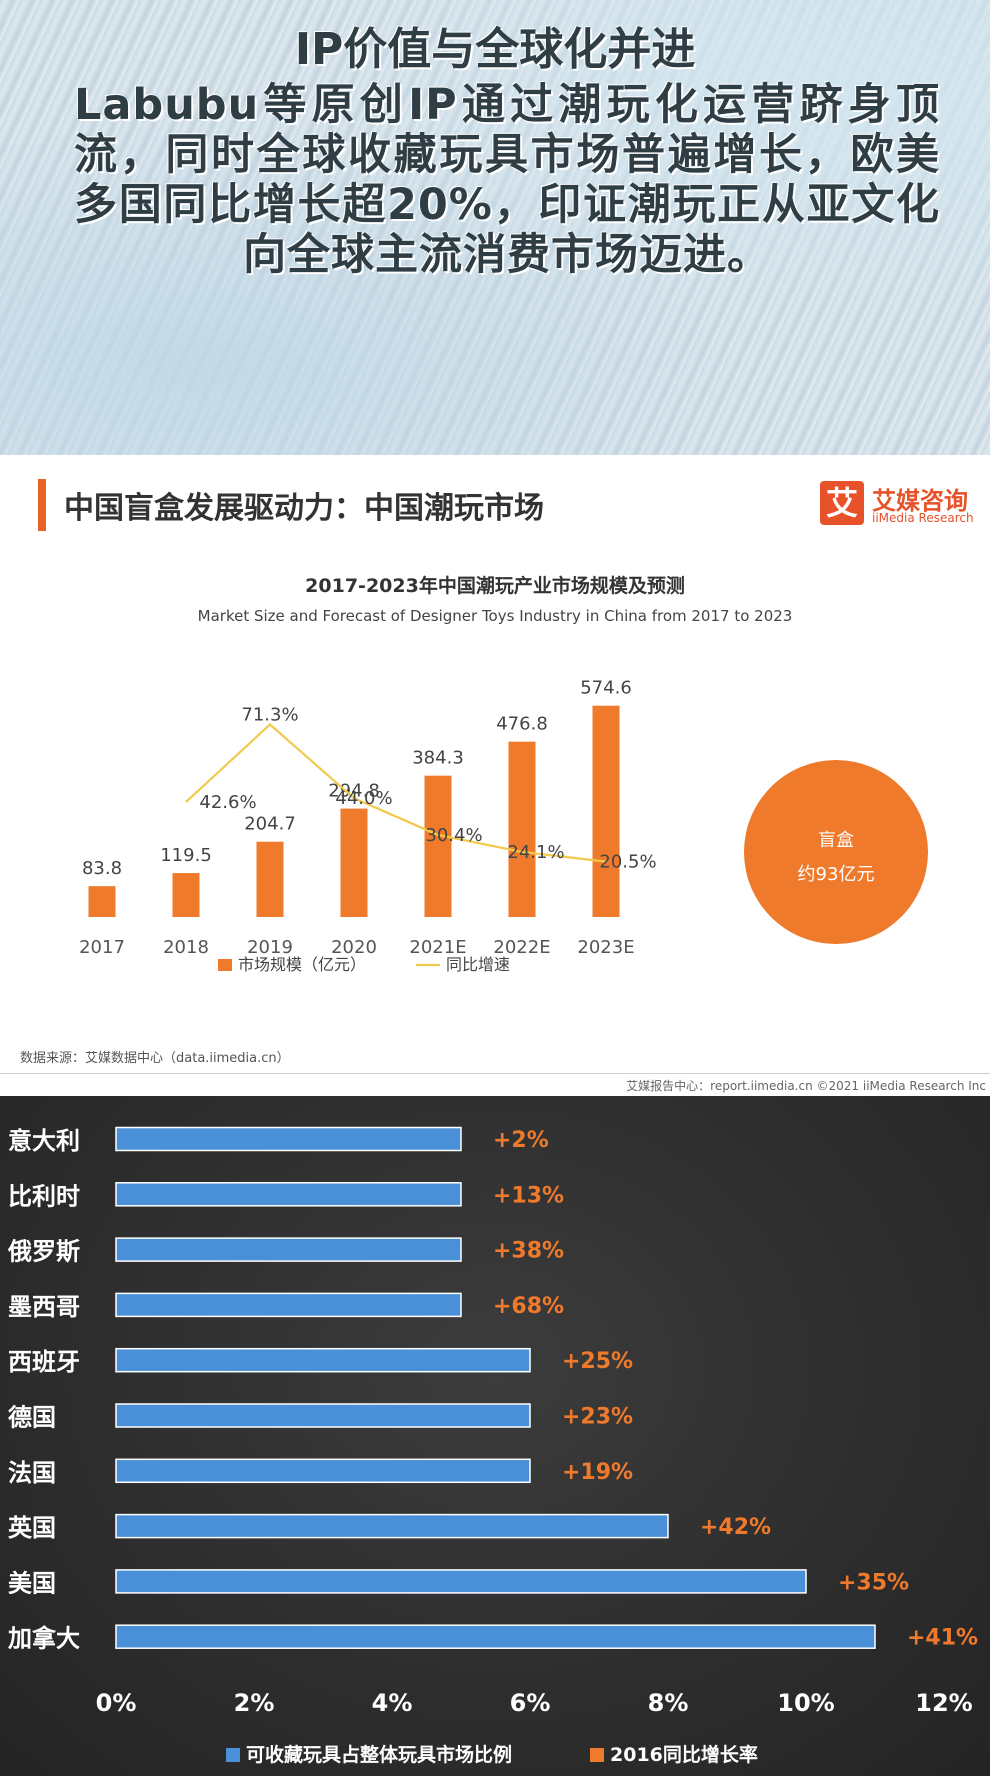  I want to click on bar-2023E, so click(606, 811).